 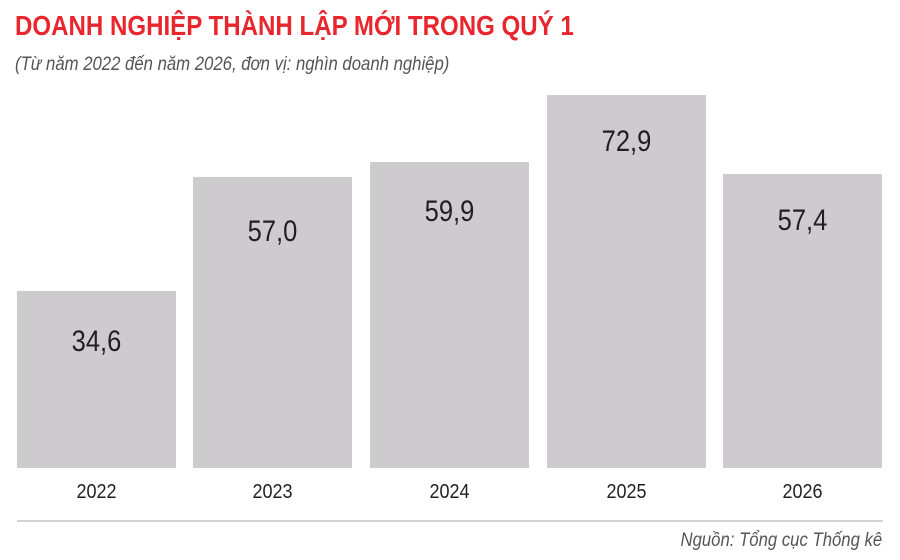 What do you see at coordinates (96, 492) in the screenshot?
I see `x-tick-label: 2022` at bounding box center [96, 492].